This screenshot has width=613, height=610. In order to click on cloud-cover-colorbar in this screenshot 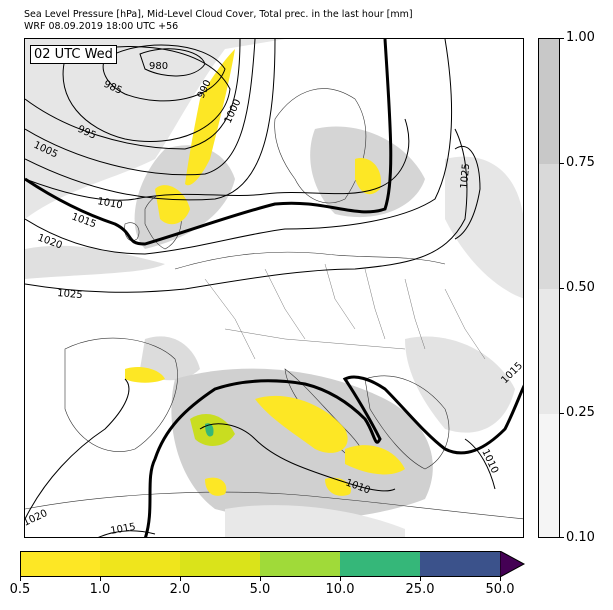, I will do `click(549, 288)`.